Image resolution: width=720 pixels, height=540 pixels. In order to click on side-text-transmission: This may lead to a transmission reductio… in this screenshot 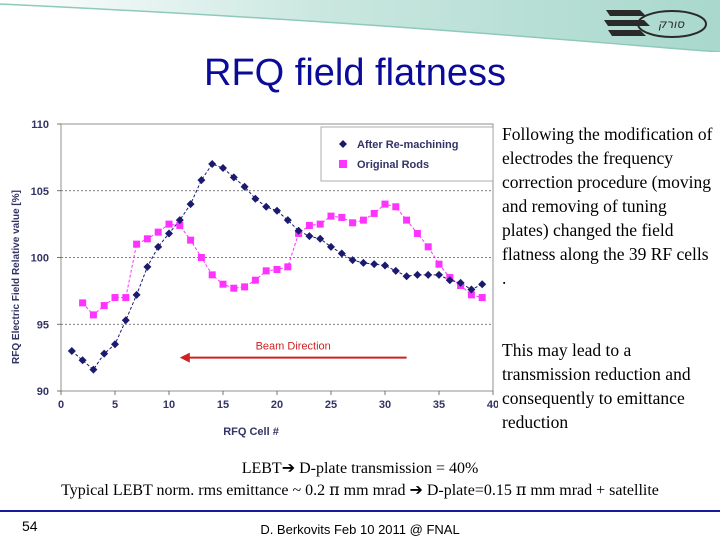, I will do `click(596, 386)`.